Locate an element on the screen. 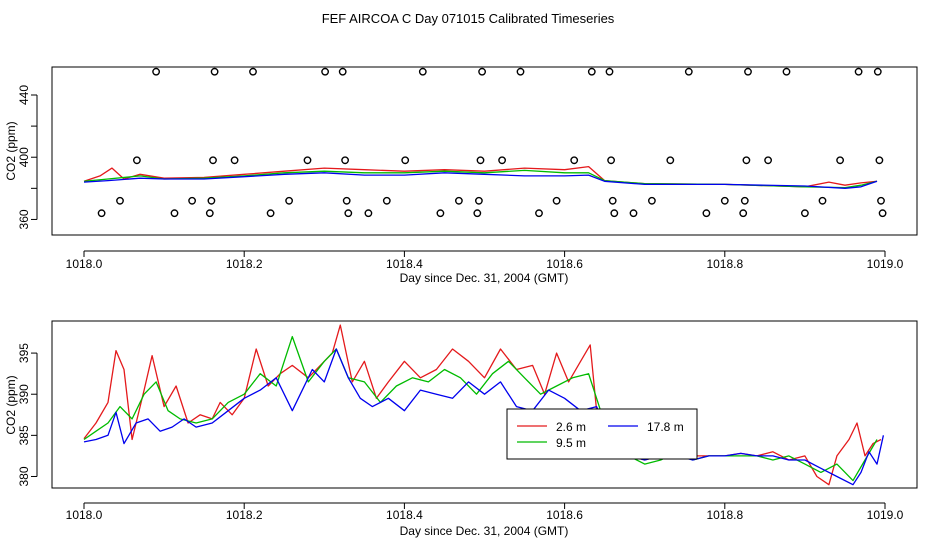 Image resolution: width=936 pixels, height=540 pixels. top-y-tick-label: 440 is located at coordinates (24, 95).